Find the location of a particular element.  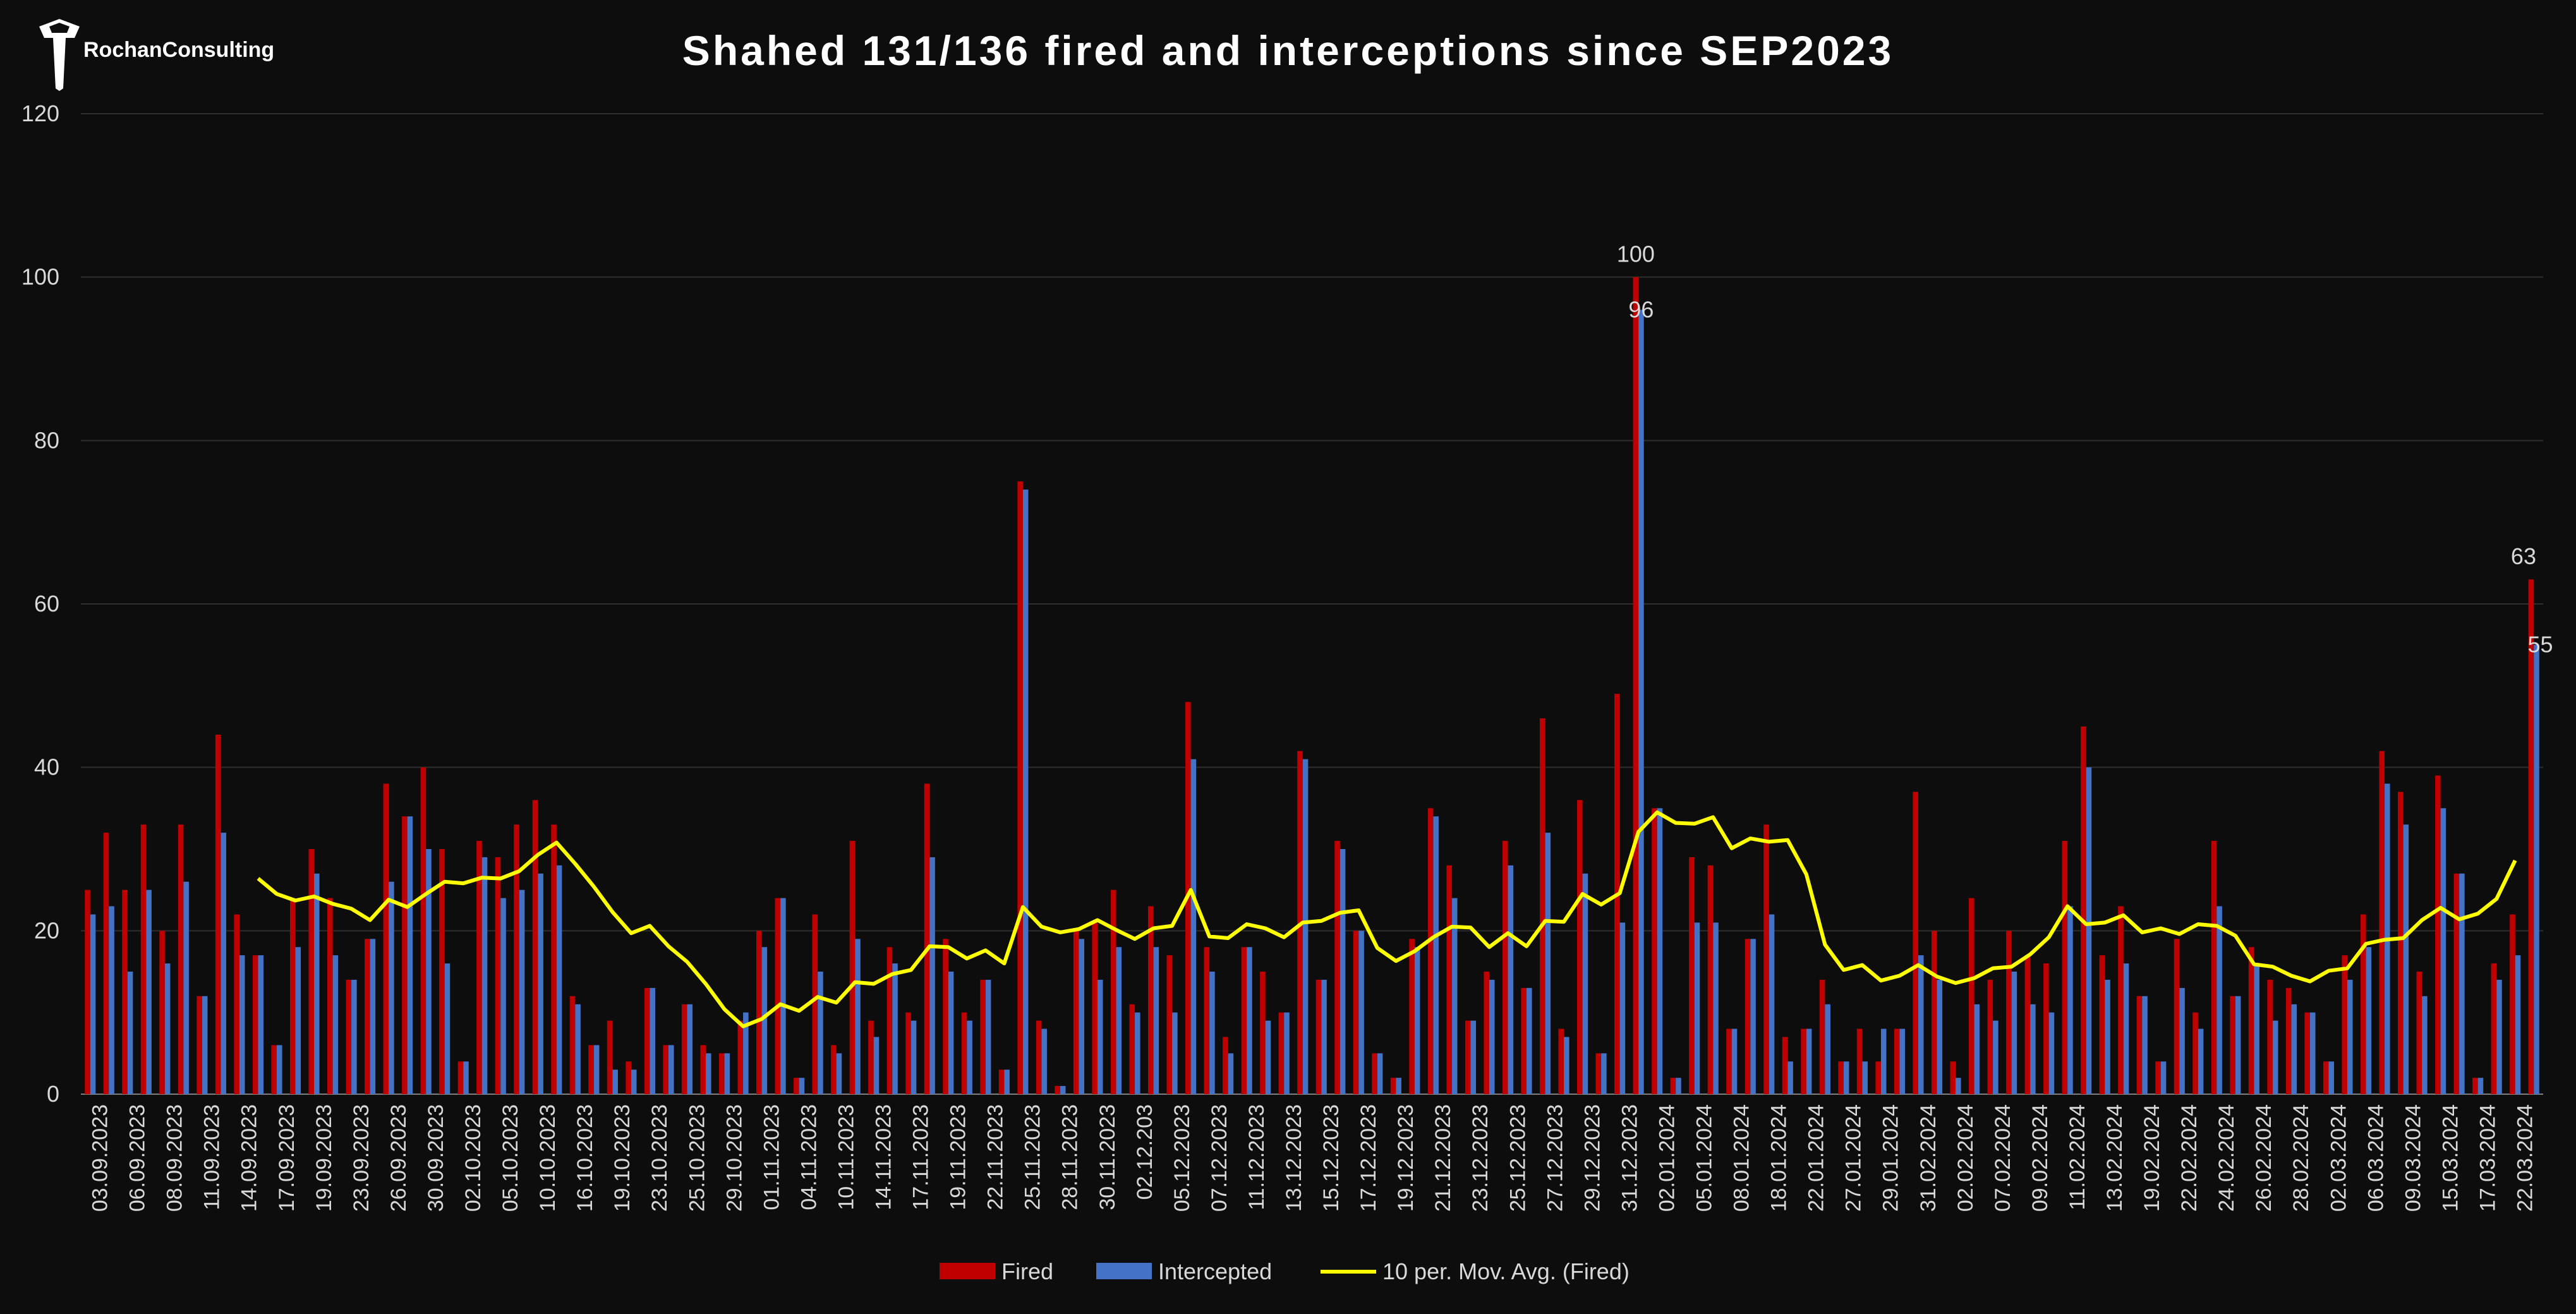

x-tick-label: 11.12.2023 is located at coordinates (1257, 1157).